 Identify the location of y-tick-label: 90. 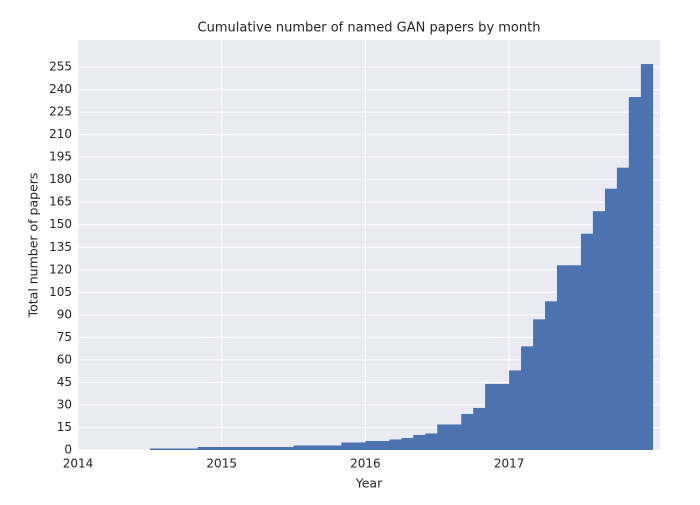
(64, 314).